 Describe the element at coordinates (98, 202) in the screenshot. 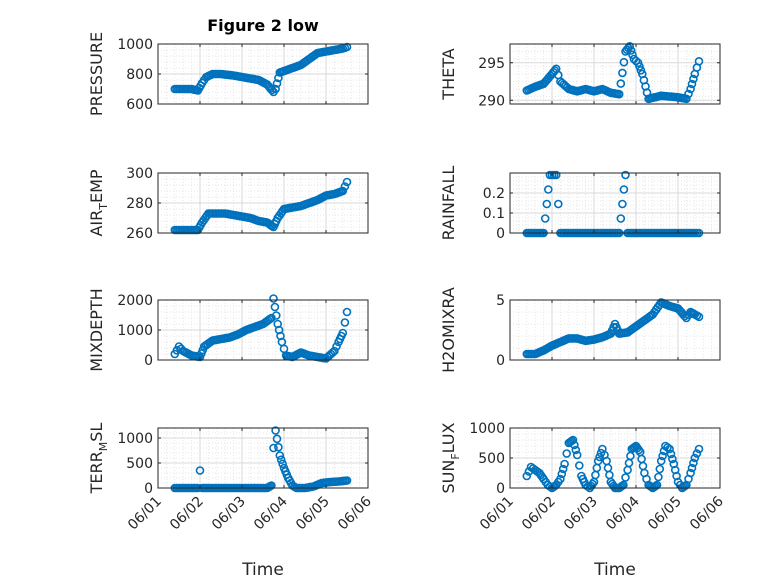

I see `y-axis-label: AIRTEMP` at that location.